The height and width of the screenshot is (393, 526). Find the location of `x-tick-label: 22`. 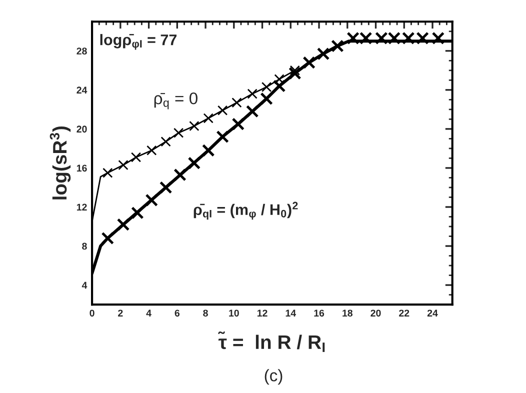

x-tick-label: 22 is located at coordinates (404, 313).